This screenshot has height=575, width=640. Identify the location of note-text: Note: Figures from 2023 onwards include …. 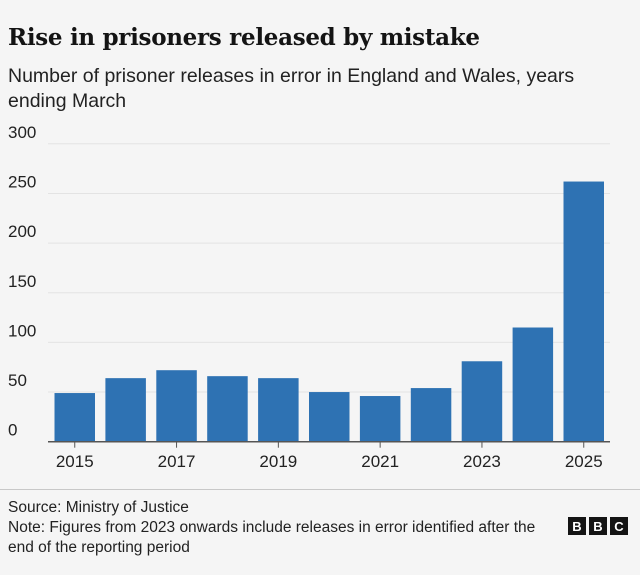
(272, 537).